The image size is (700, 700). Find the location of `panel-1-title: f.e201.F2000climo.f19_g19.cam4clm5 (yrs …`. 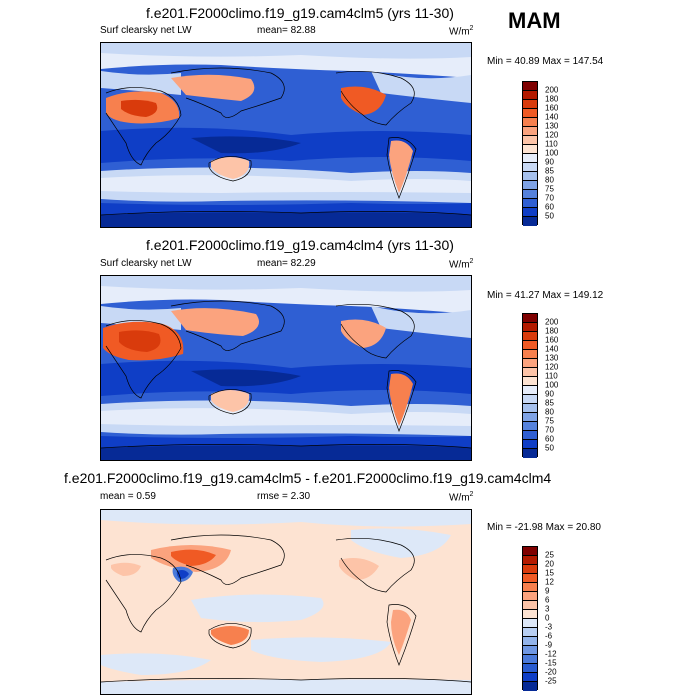

panel-1-title: f.e201.F2000climo.f19_g19.cam4clm5 (yrs … is located at coordinates (300, 13).